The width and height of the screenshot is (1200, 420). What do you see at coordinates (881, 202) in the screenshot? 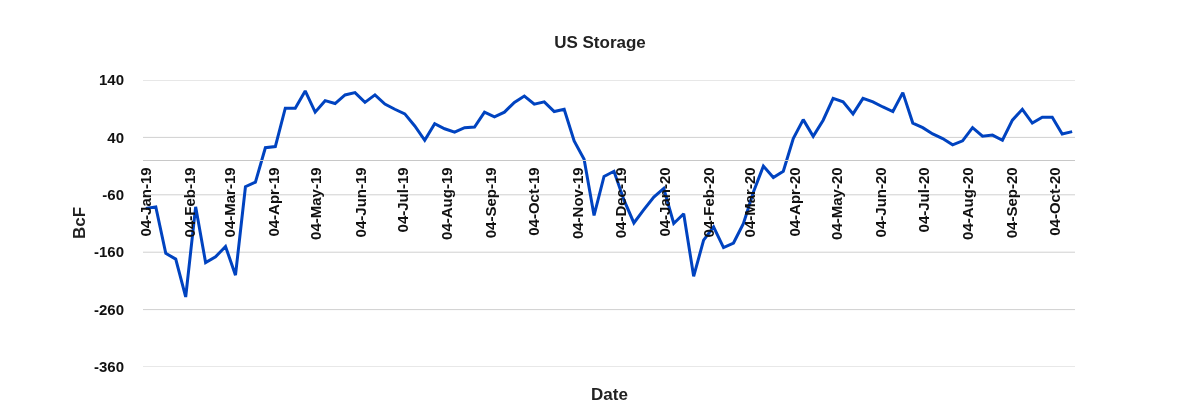
I see `x-tick-label: 04-Jun-20` at bounding box center [881, 202].